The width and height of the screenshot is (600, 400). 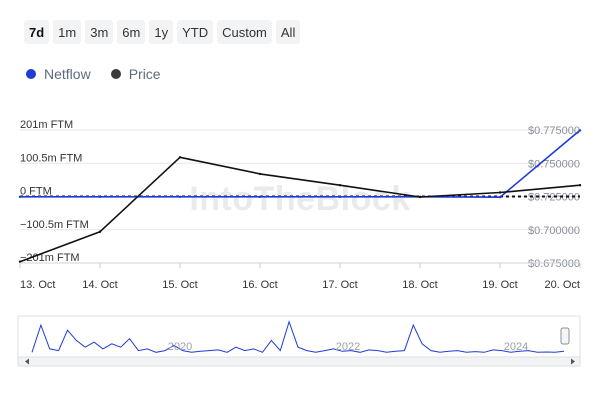 What do you see at coordinates (573, 361) in the screenshot?
I see `scroll-right-arrow-icon` at bounding box center [573, 361].